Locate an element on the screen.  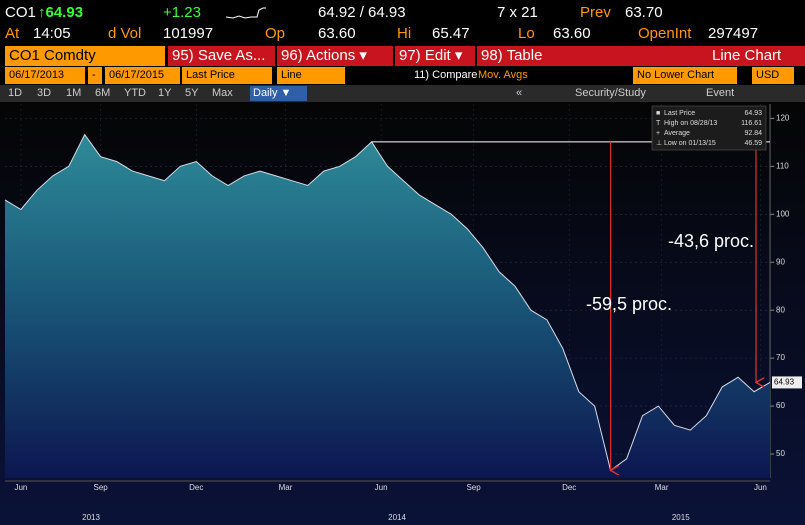
field-select: Last Price is located at coordinates (227, 75).